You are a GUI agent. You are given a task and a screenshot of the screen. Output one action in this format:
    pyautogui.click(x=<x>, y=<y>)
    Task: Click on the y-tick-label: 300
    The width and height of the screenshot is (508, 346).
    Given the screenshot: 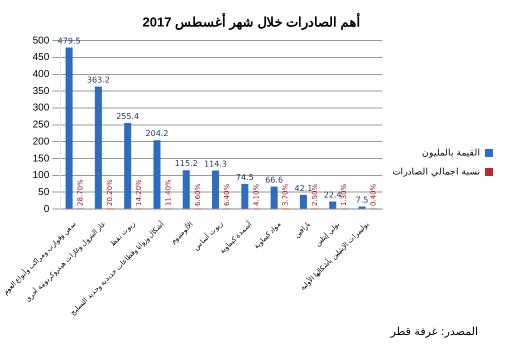 What is the action you would take?
    pyautogui.click(x=41, y=108)
    